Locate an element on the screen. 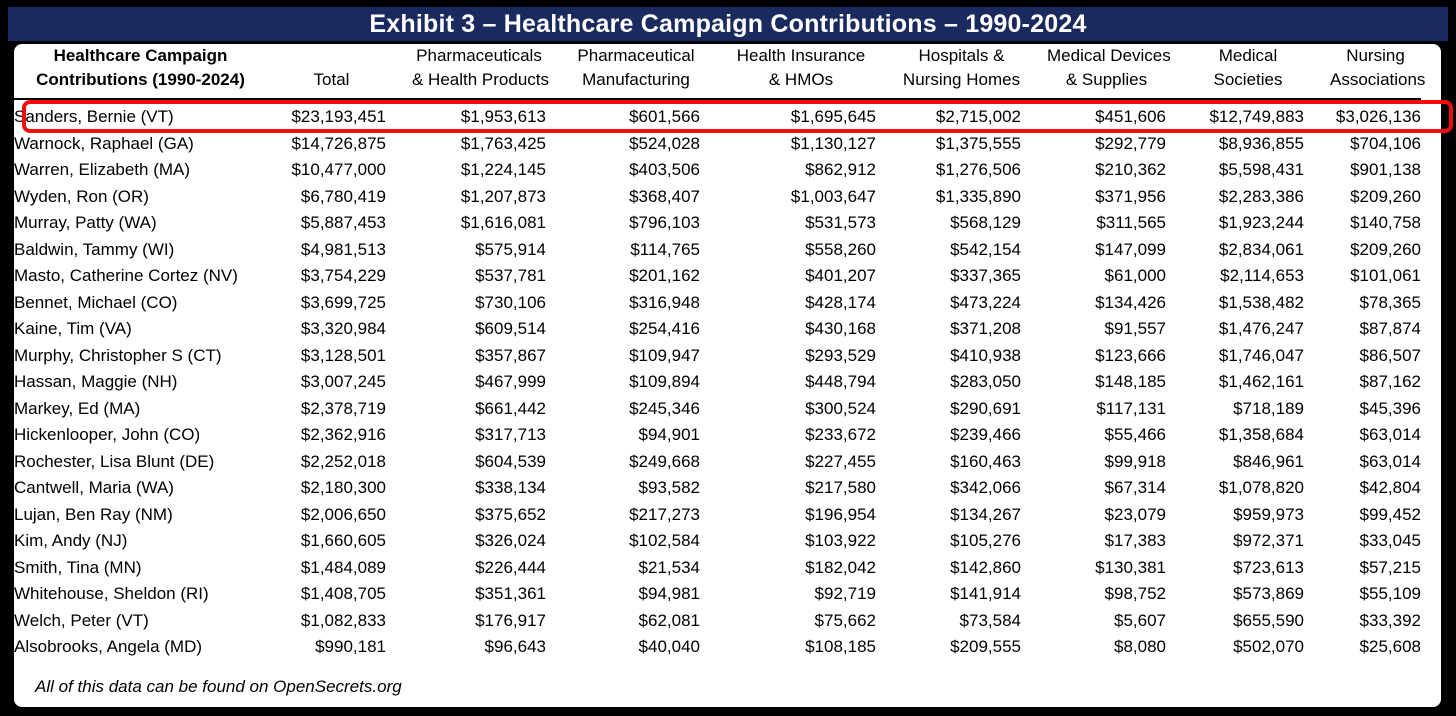 This screenshot has width=1456, height=716. amount-cell: $428,174 is located at coordinates (840, 302).